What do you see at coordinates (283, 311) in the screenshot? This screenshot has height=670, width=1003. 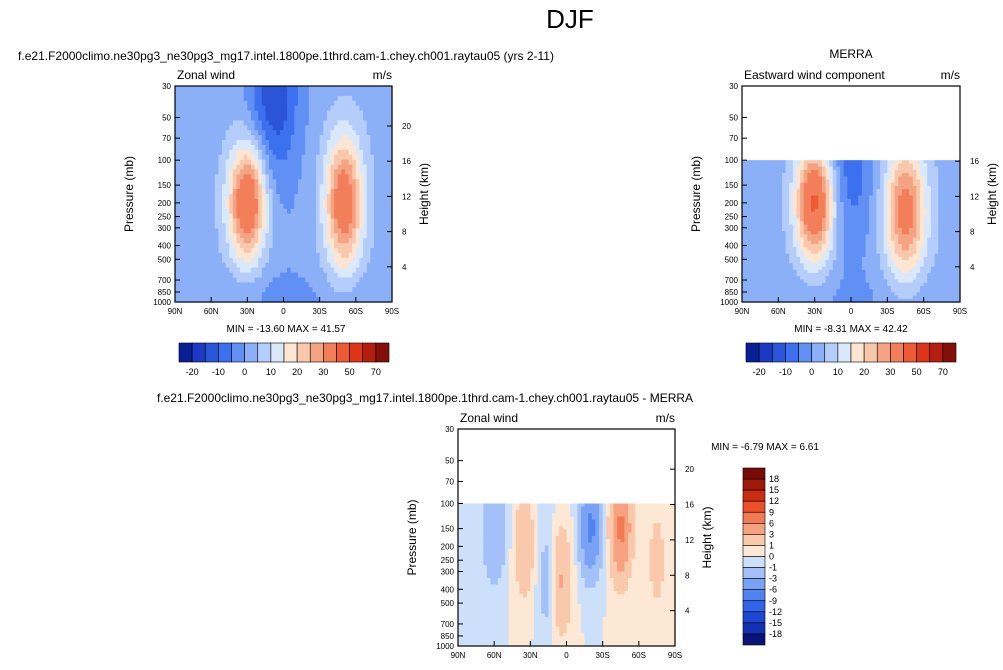 I see `x-tick-label: 0` at bounding box center [283, 311].